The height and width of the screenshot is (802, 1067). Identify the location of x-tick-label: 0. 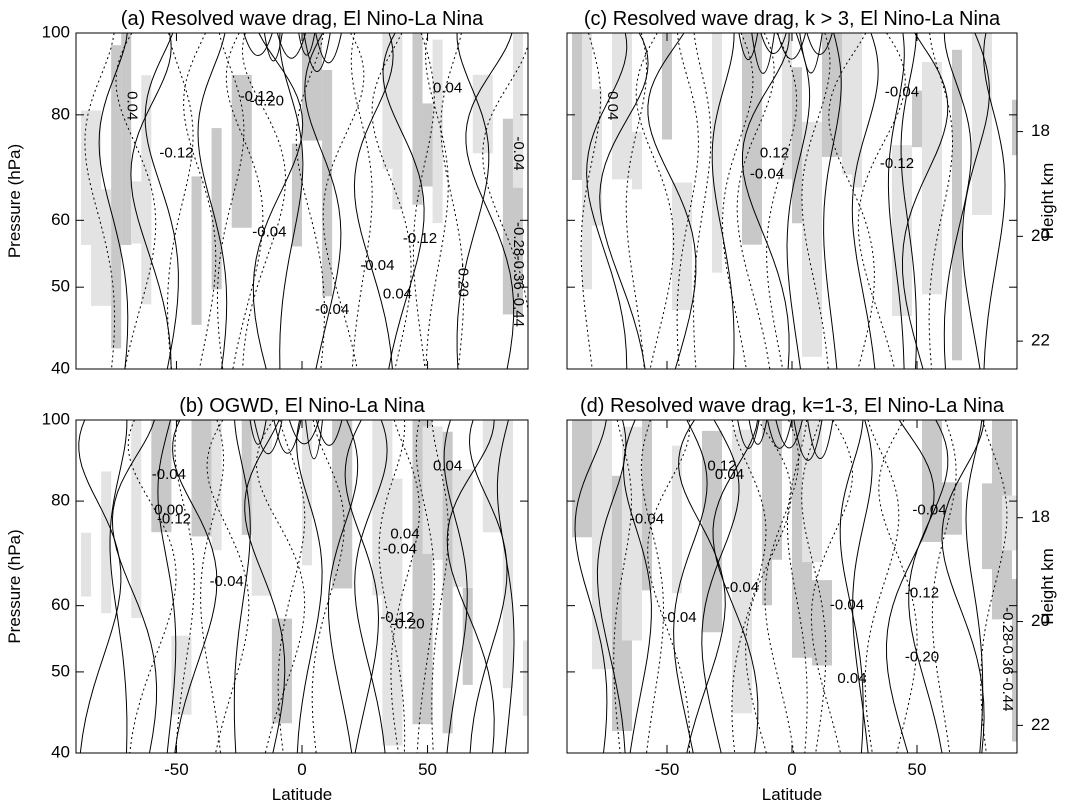
(301, 769).